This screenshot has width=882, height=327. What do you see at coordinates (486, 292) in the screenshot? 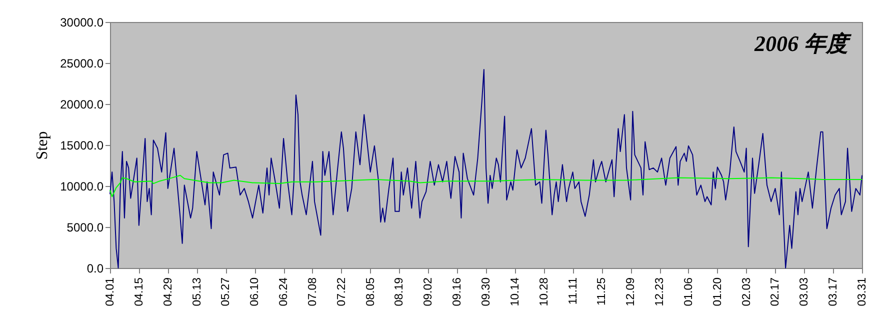
I see `x-tick-label: 09.30` at bounding box center [486, 292].